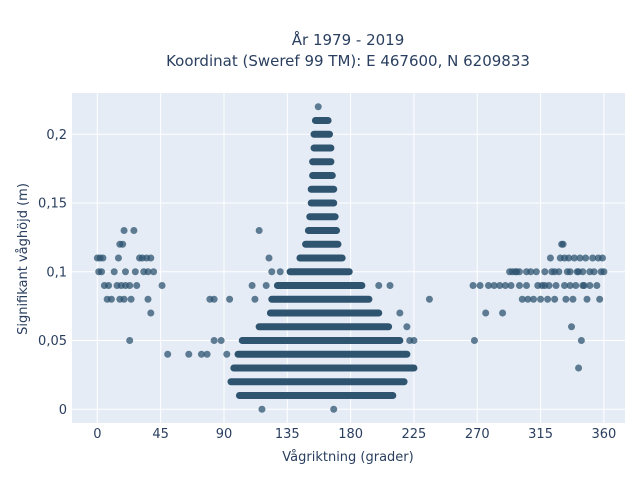 This screenshot has width=640, height=480. I want to click on x-tick-label: 135, so click(287, 434).